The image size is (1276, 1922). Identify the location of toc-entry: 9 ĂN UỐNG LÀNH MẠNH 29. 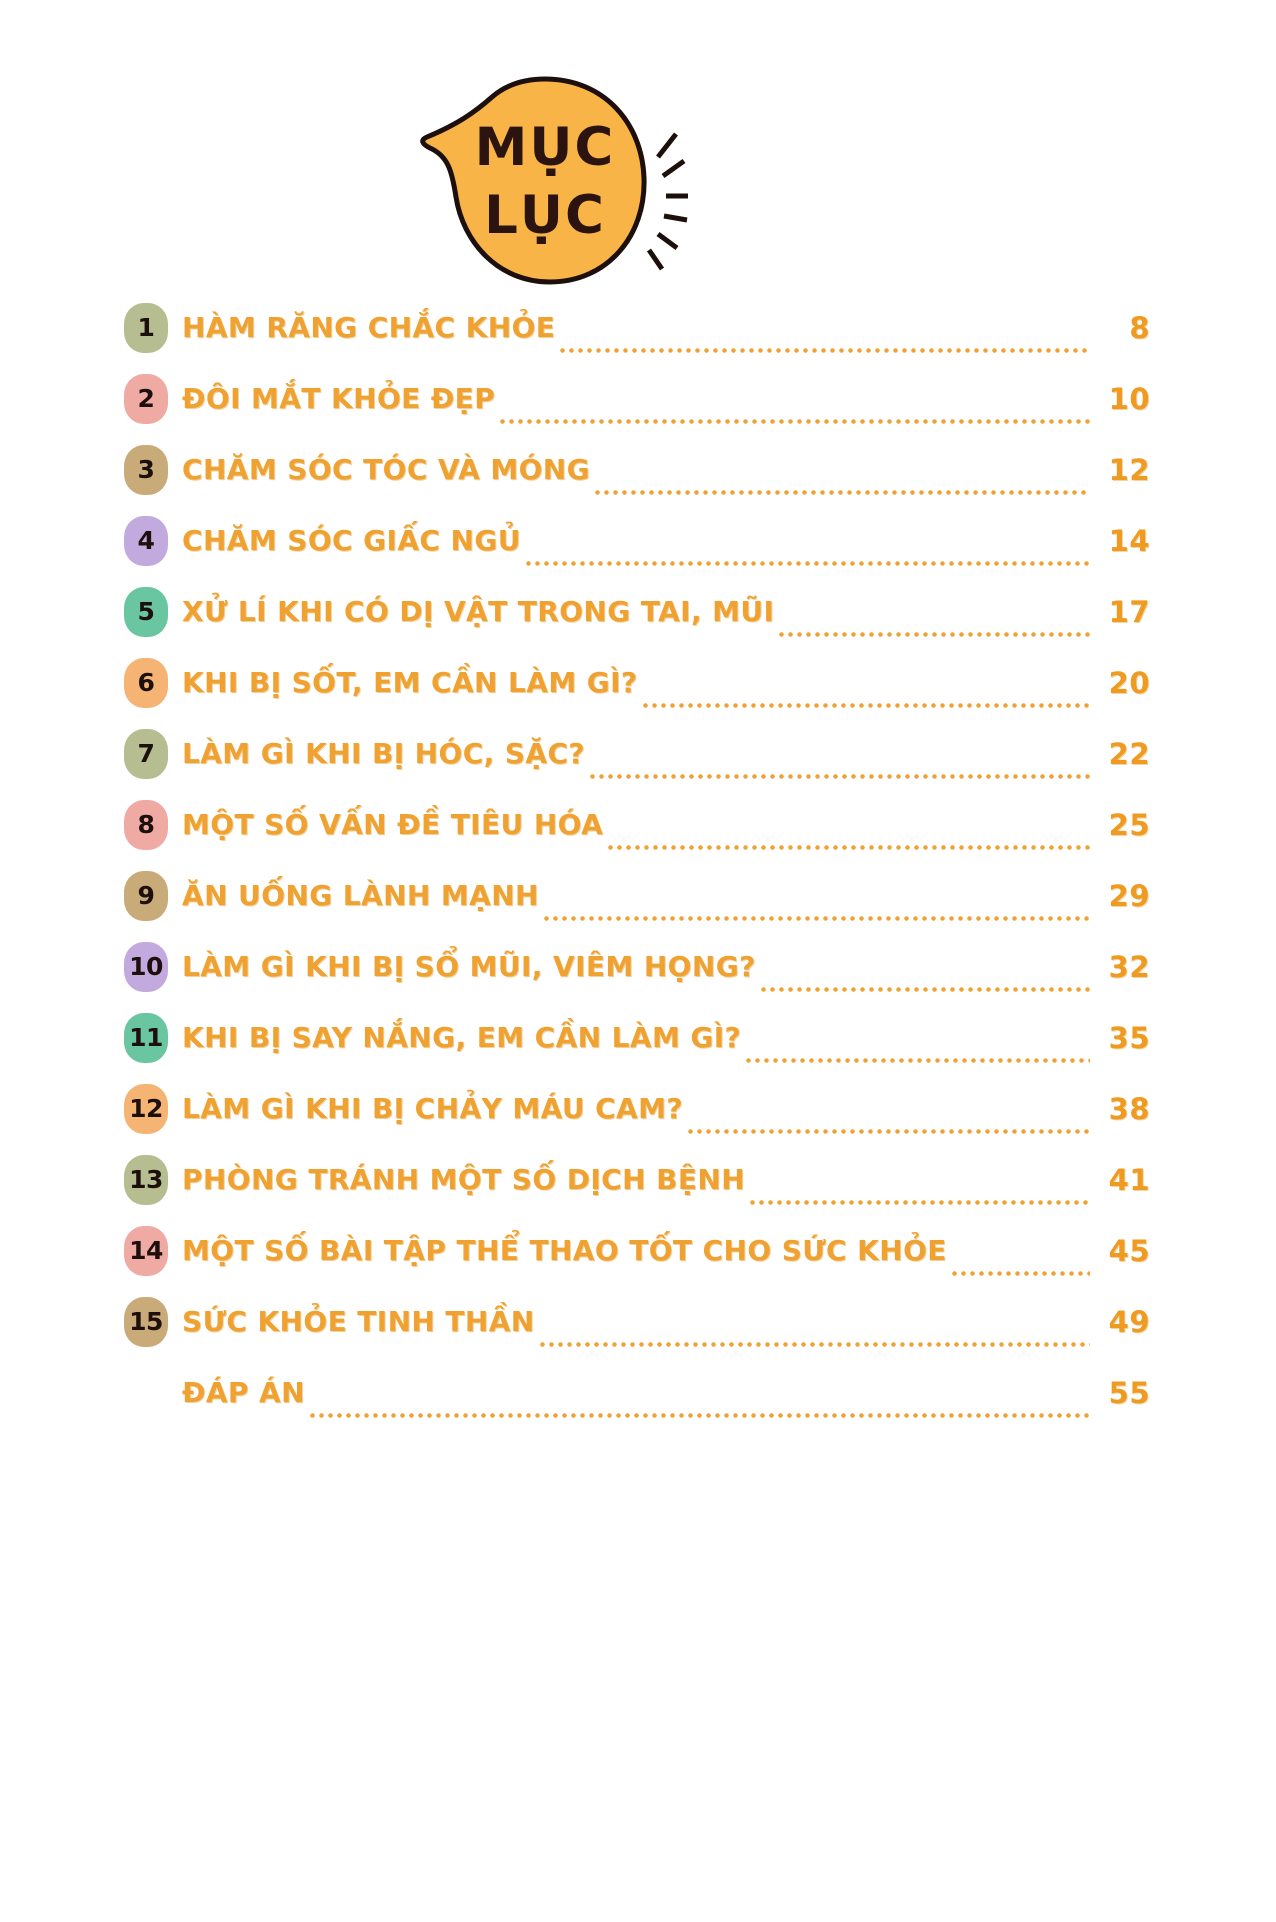
(638, 895).